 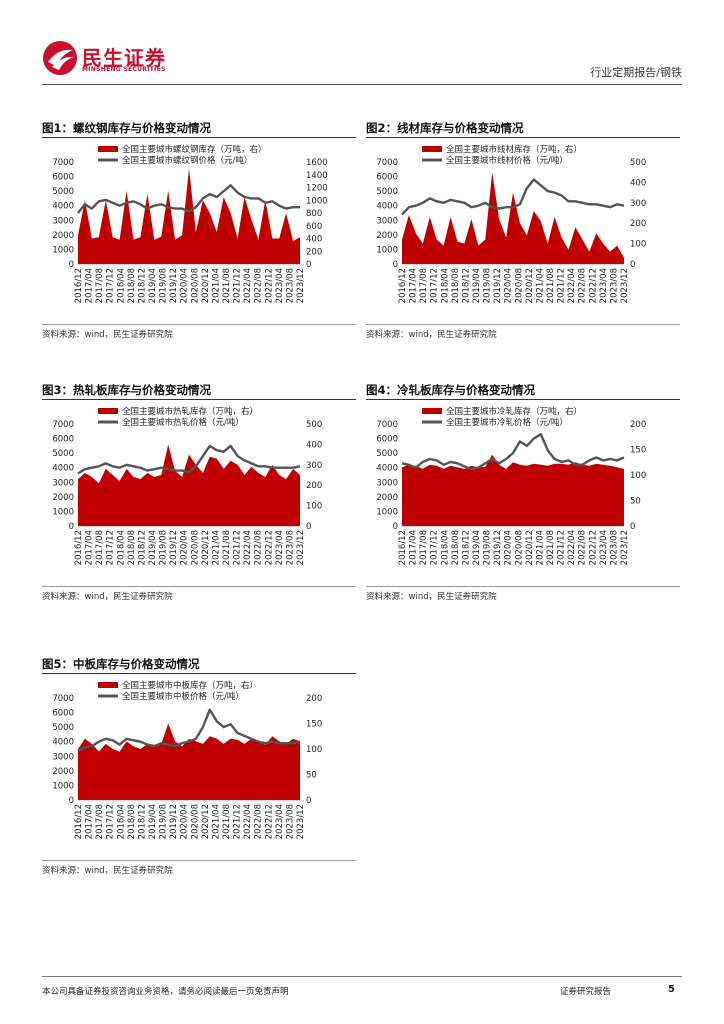 I want to click on legend-label-inventory: 全国主要城市冷轧库存（万吨，右）, so click(x=514, y=411).